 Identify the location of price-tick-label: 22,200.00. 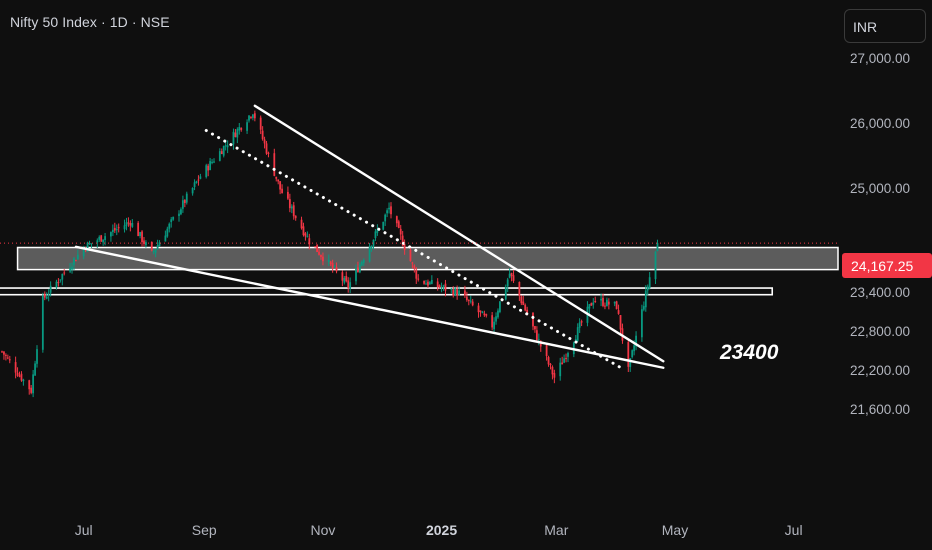
(880, 370).